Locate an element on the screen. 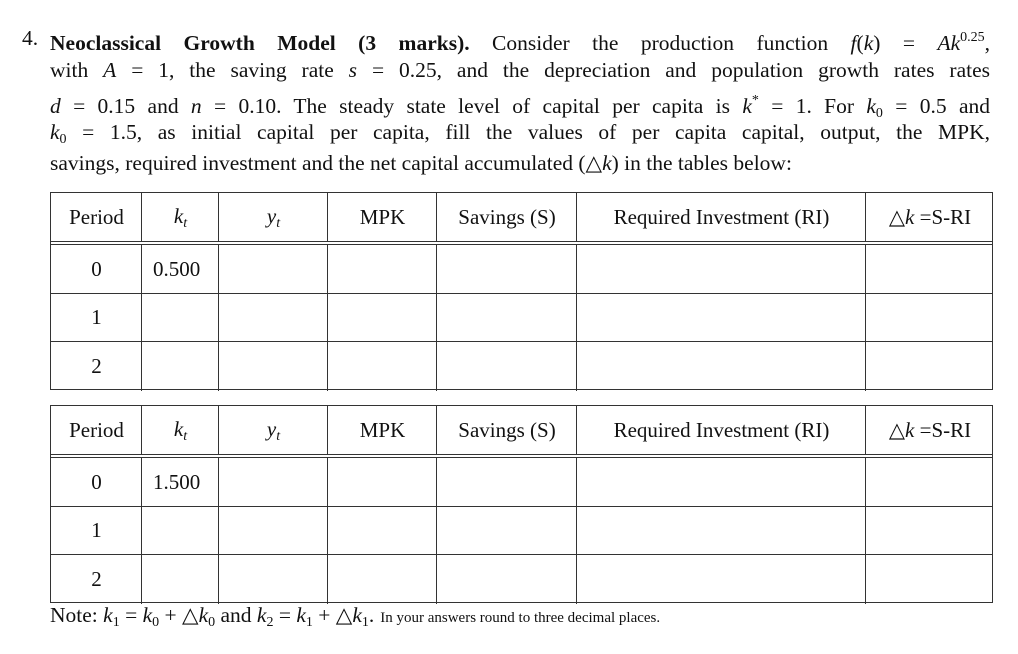  question-number: 4. is located at coordinates (37, 38).